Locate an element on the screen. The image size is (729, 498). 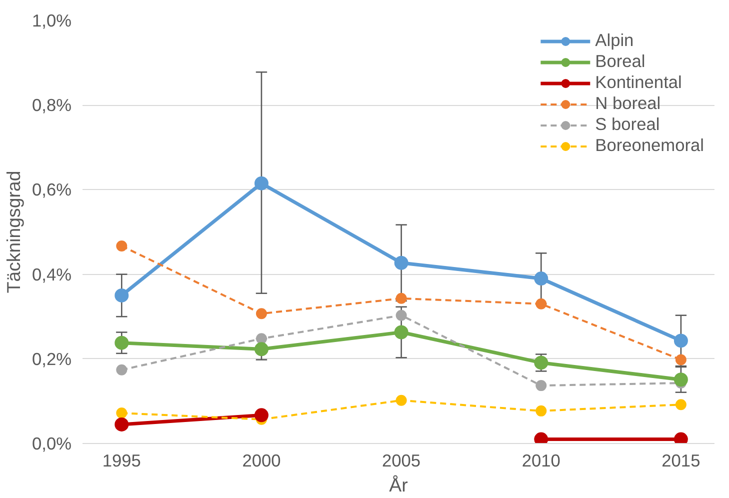
y-tick-label: 1,0% is located at coordinates (52, 20).